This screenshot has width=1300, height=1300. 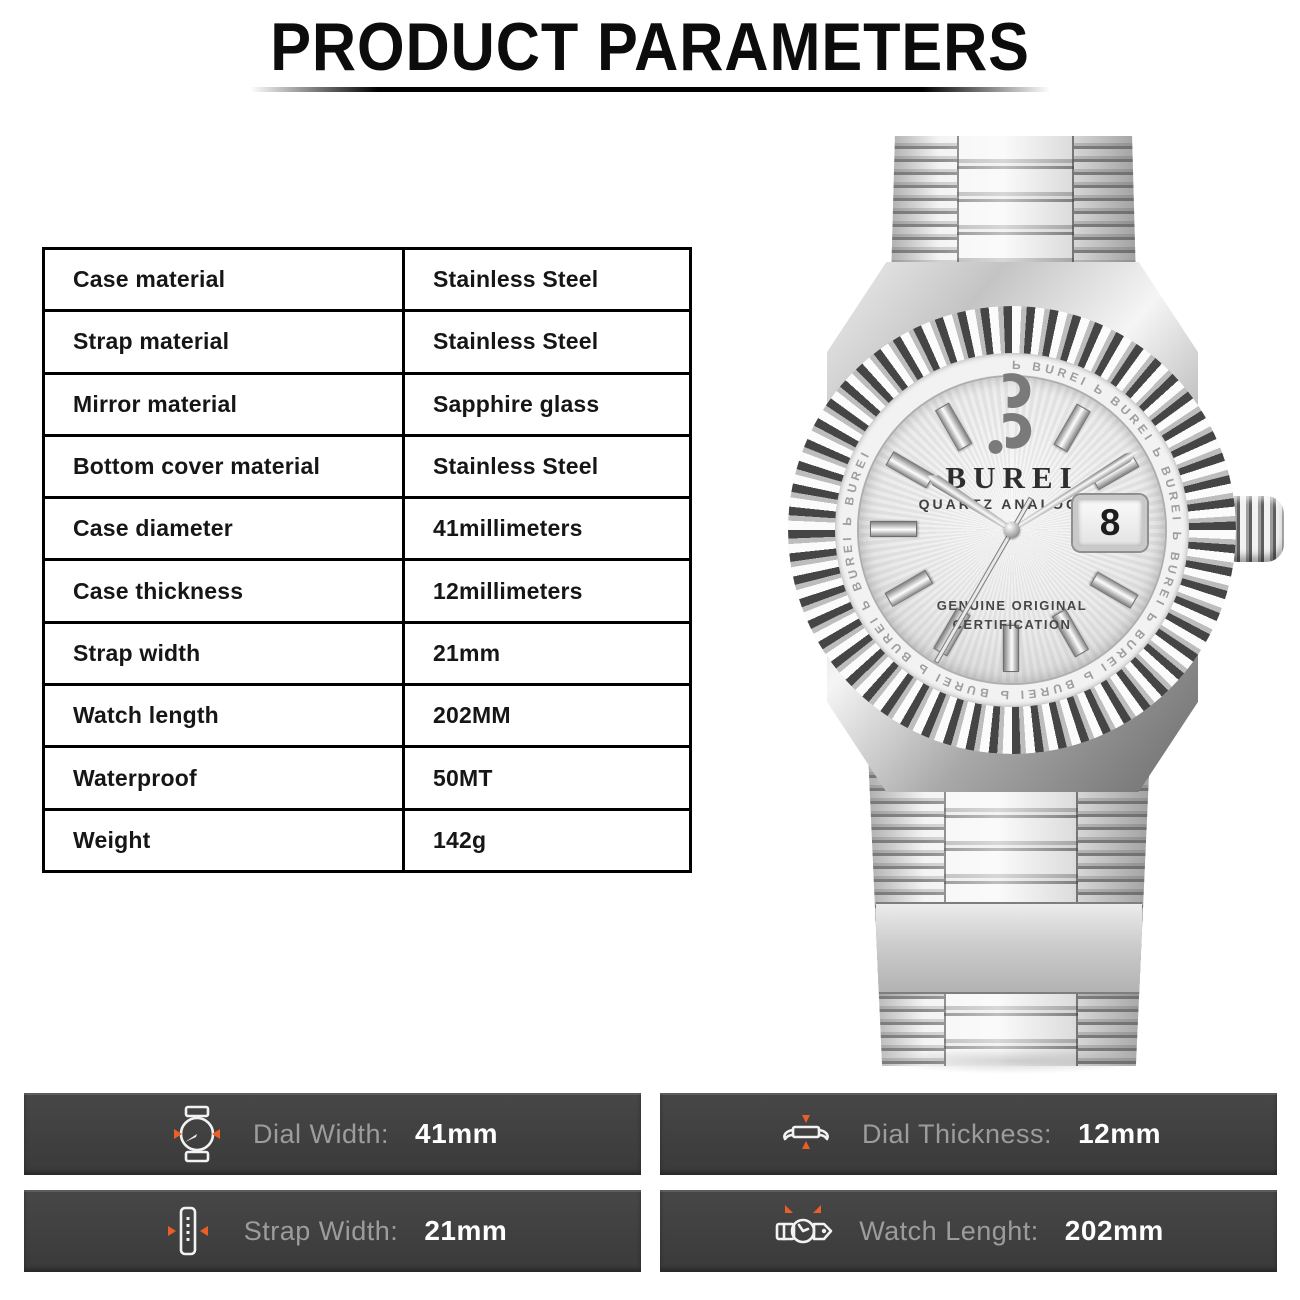 I want to click on spec-label-cell: Strap material, so click(x=223, y=342).